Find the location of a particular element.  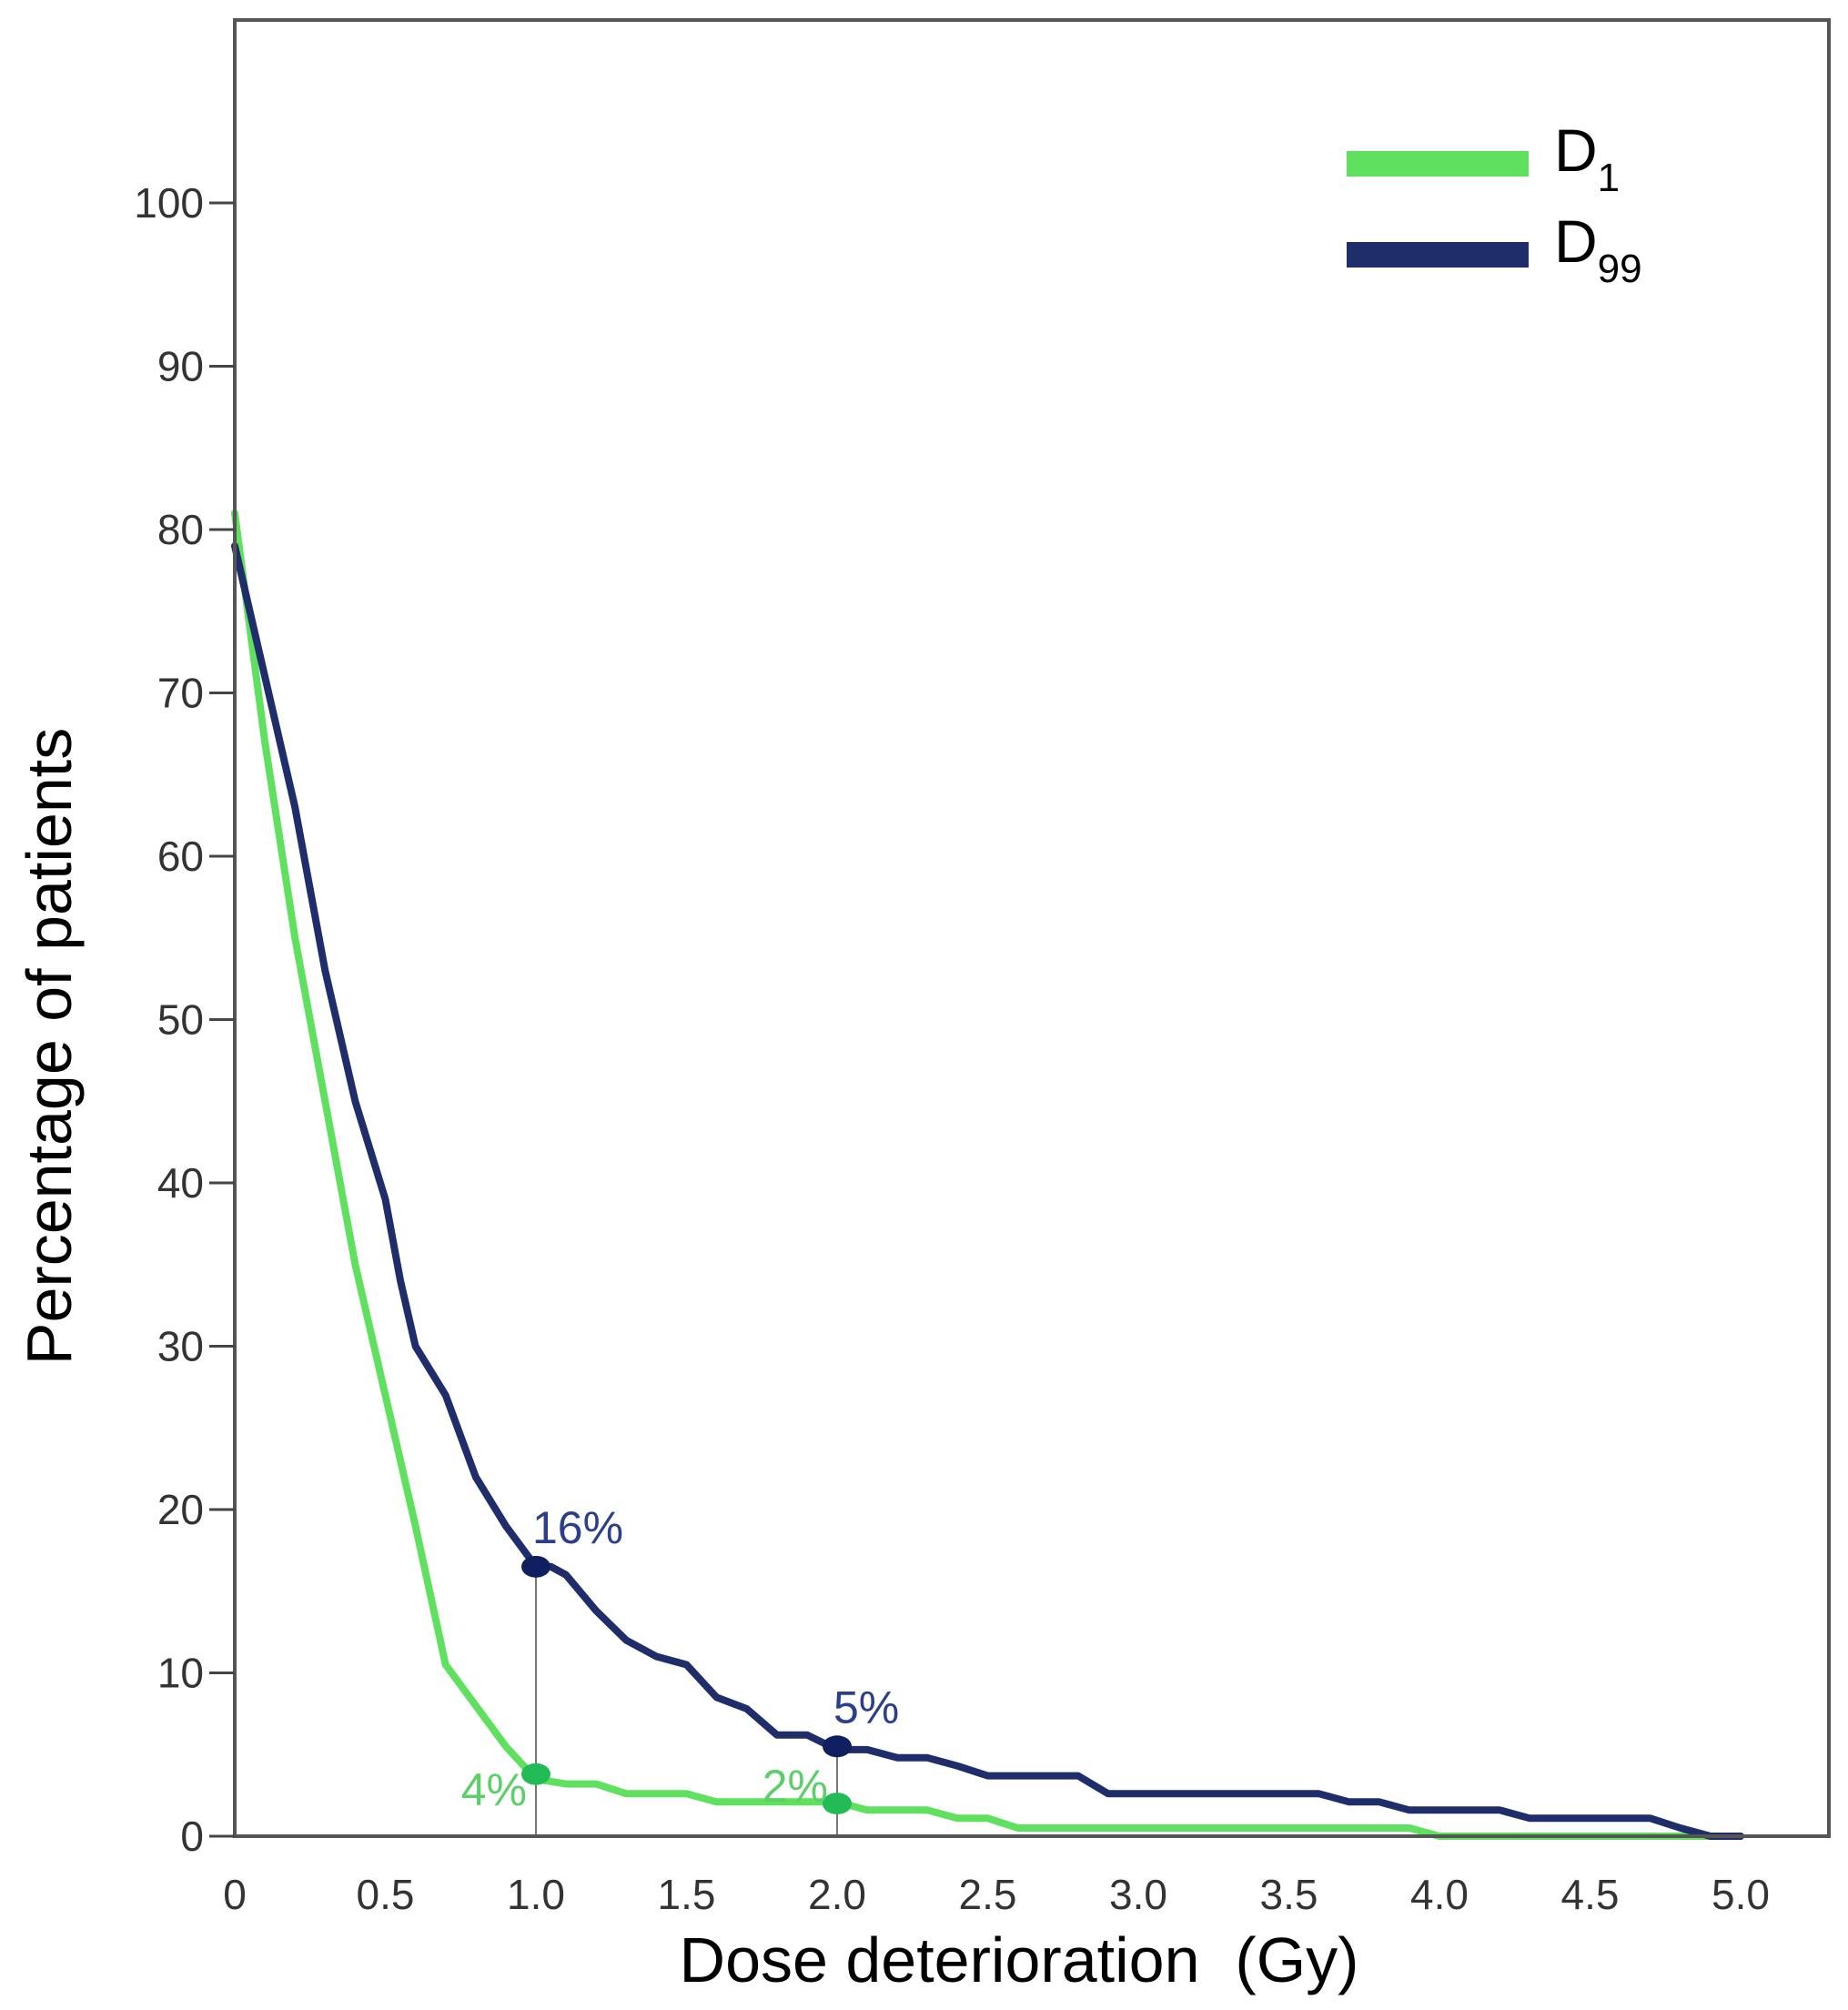

legend-label-d99: D99 is located at coordinates (1598, 249).